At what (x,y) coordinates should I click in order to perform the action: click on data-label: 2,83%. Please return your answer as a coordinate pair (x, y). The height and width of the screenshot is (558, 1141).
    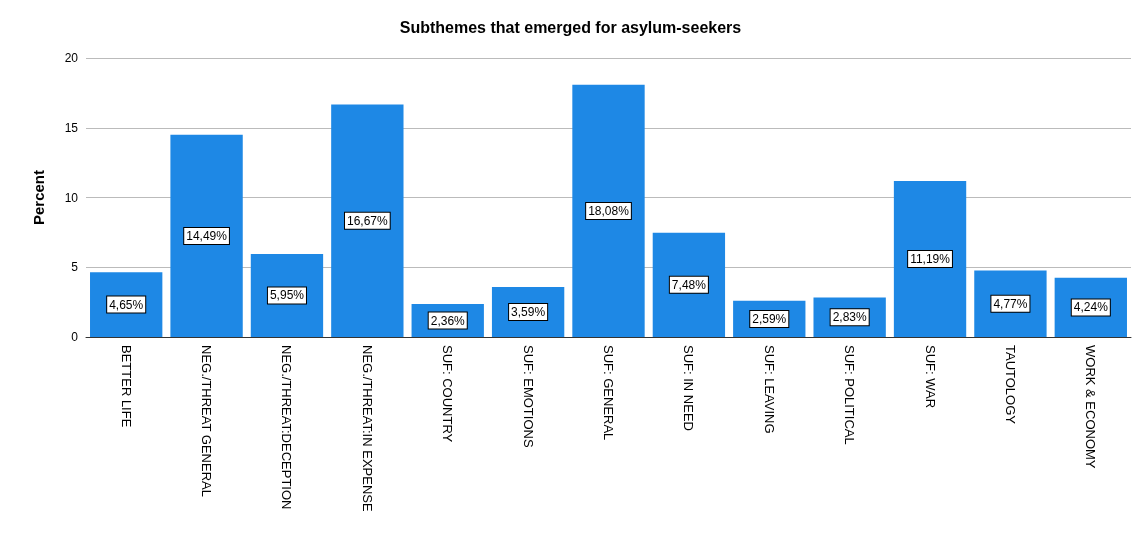
    Looking at the image, I should click on (849, 317).